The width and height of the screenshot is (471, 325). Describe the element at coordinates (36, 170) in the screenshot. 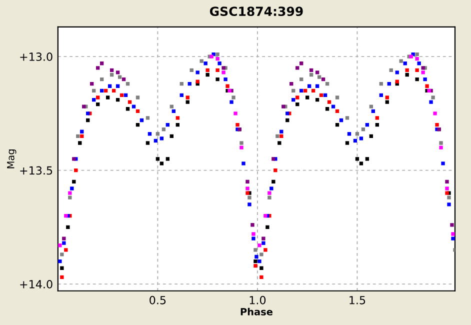

I see `y-tick-label: +13.5` at that location.